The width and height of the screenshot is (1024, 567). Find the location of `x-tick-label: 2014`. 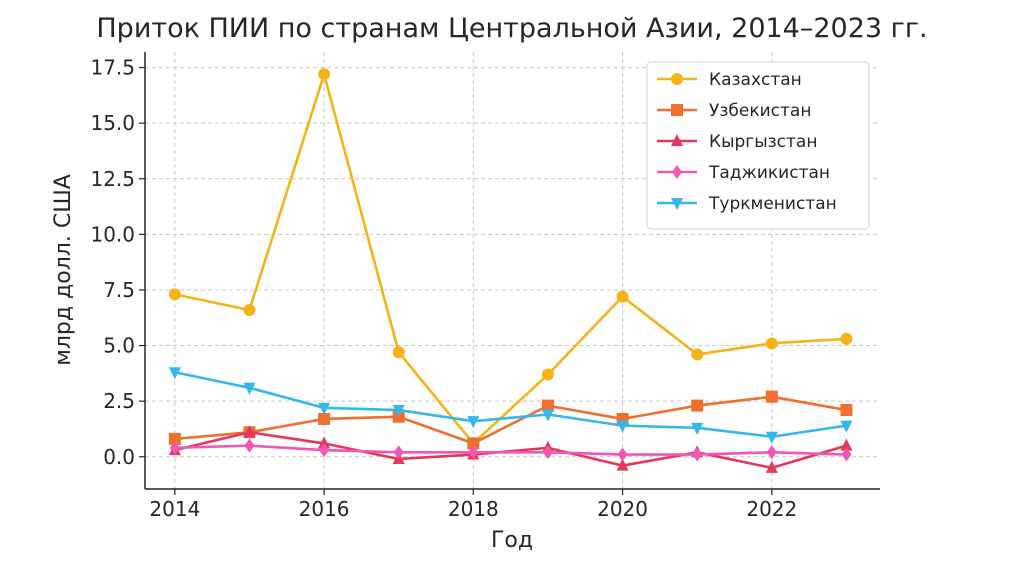

x-tick-label: 2014 is located at coordinates (174, 509).